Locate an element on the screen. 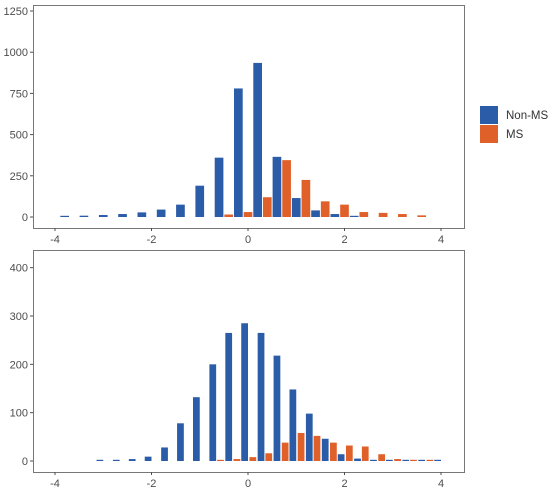  y-tick-label: 1250 is located at coordinates (16, 12).